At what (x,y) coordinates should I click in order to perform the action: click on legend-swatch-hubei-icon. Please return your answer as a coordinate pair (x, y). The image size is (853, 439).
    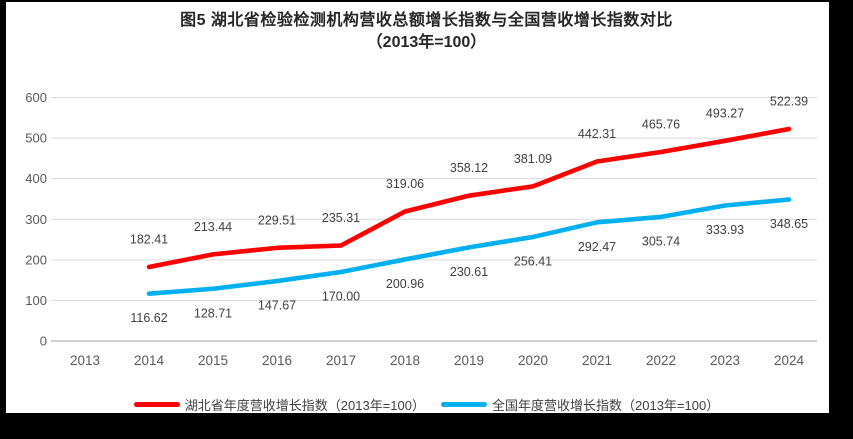
    Looking at the image, I should click on (156, 404).